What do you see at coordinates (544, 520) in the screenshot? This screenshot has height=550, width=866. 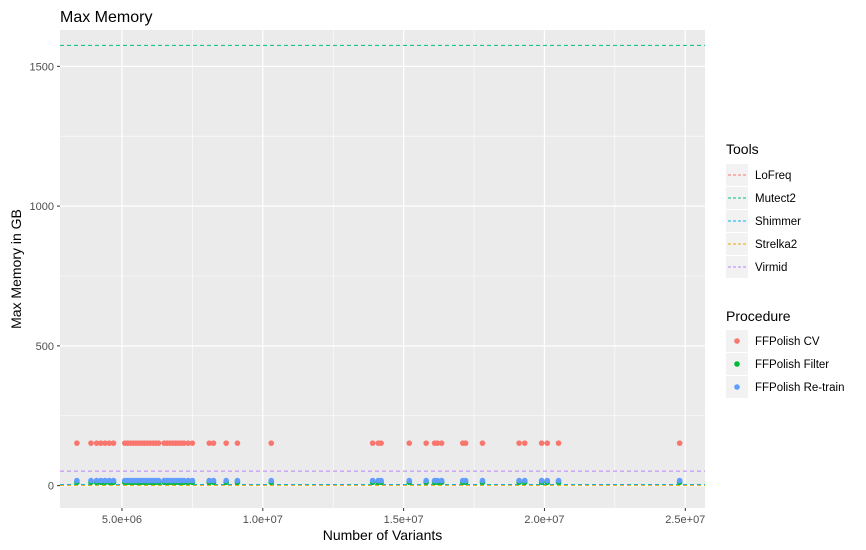 I see `x-tick-label: 2.0e+07` at bounding box center [544, 520].